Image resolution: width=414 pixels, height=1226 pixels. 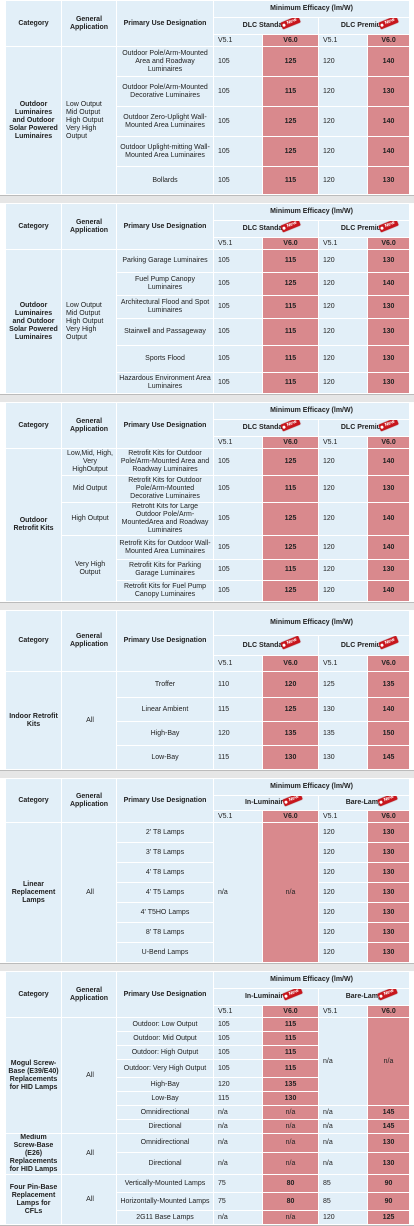 I want to click on use-cell: Fuel Pump Canopy Luminaires, so click(x=165, y=284).